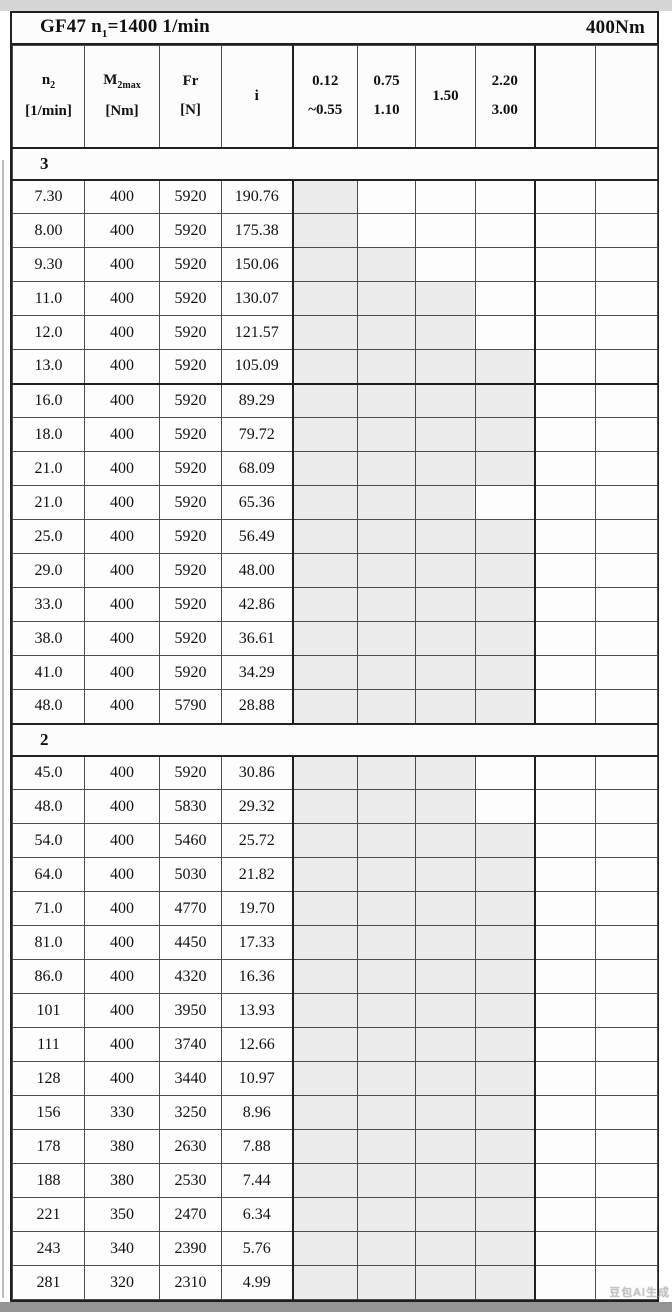 This screenshot has width=672, height=1312. Describe the element at coordinates (257, 1214) in the screenshot. I see `cell-i: 6.34` at that location.